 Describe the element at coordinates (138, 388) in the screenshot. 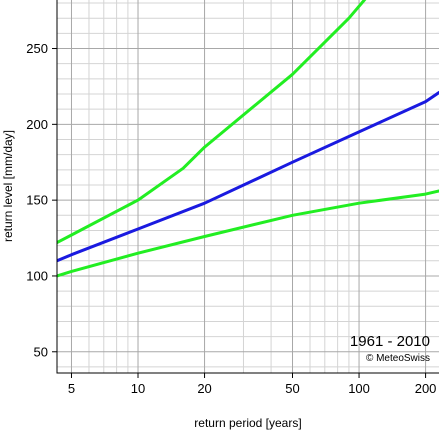

I see `x-tick-label: 10` at that location.